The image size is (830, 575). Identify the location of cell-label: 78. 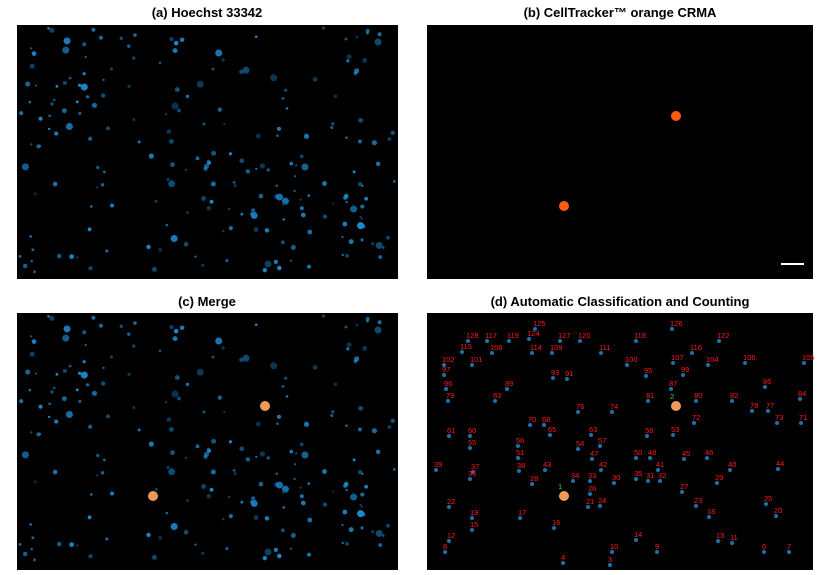
(754, 405).